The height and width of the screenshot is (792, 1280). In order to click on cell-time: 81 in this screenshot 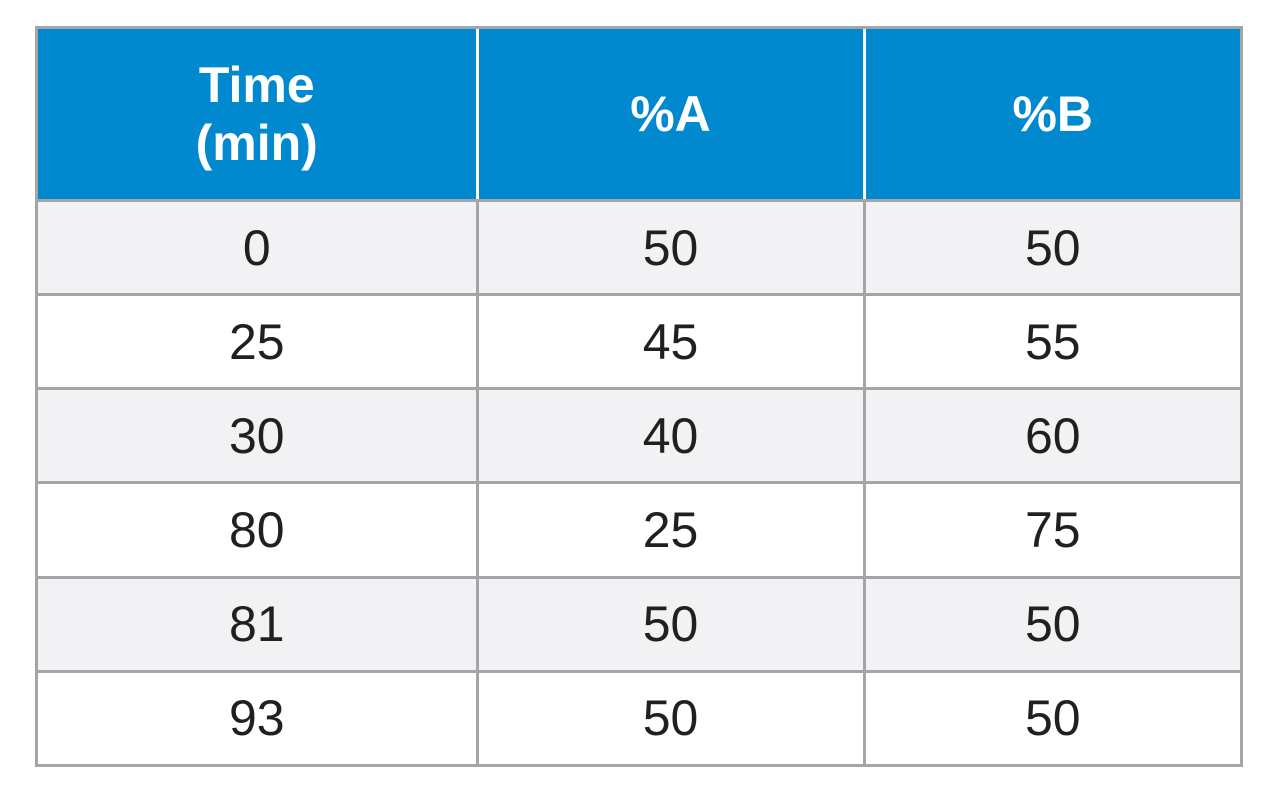, I will do `click(258, 625)`.